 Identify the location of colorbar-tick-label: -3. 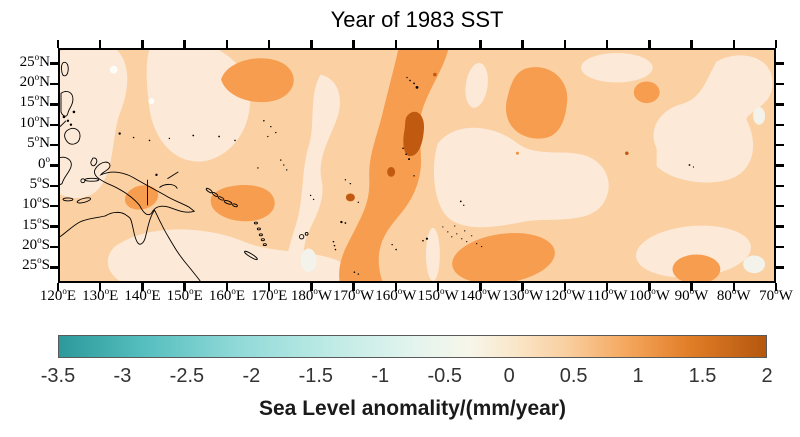
(122, 376).